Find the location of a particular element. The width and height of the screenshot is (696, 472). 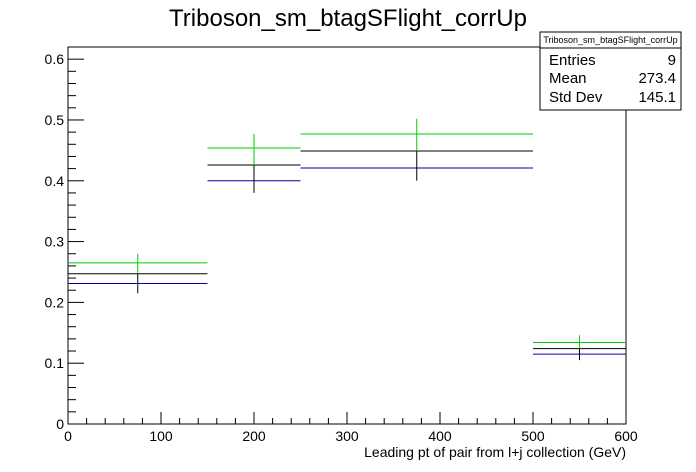

y-tick-label: 0.5 is located at coordinates (55, 120).